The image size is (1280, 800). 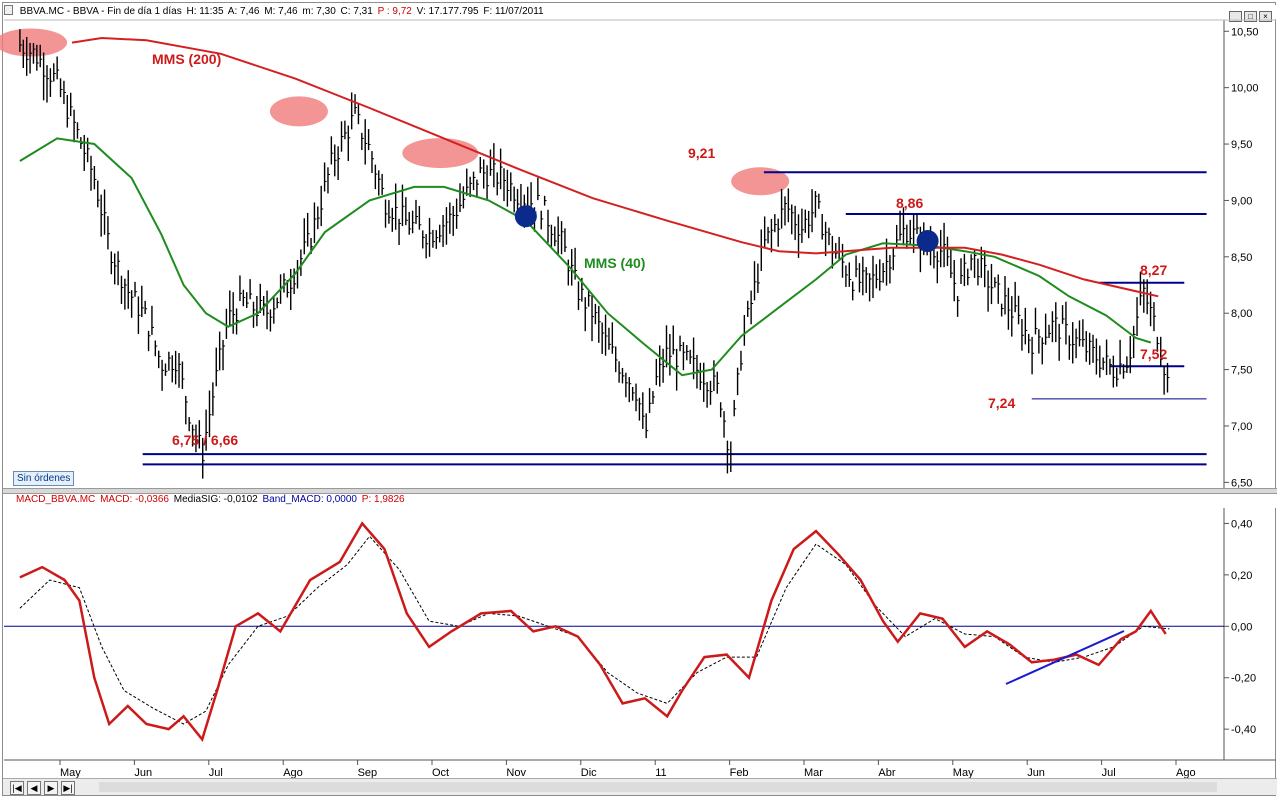 I want to click on level-921-label: 9,21, so click(x=702, y=153).